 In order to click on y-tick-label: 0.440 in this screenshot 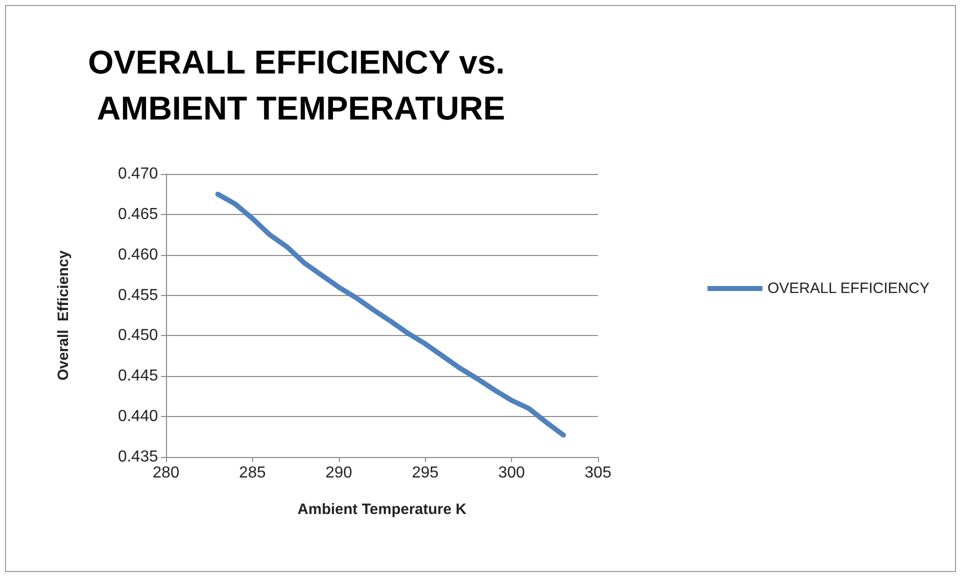, I will do `click(138, 417)`.